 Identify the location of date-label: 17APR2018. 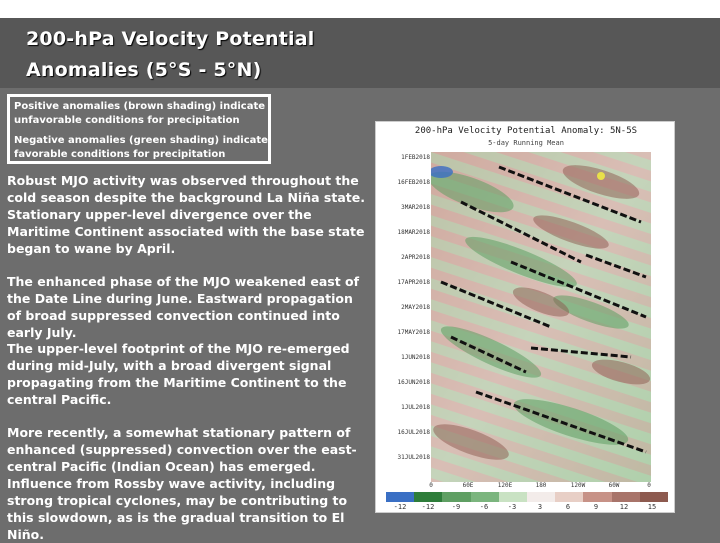
(413, 282).